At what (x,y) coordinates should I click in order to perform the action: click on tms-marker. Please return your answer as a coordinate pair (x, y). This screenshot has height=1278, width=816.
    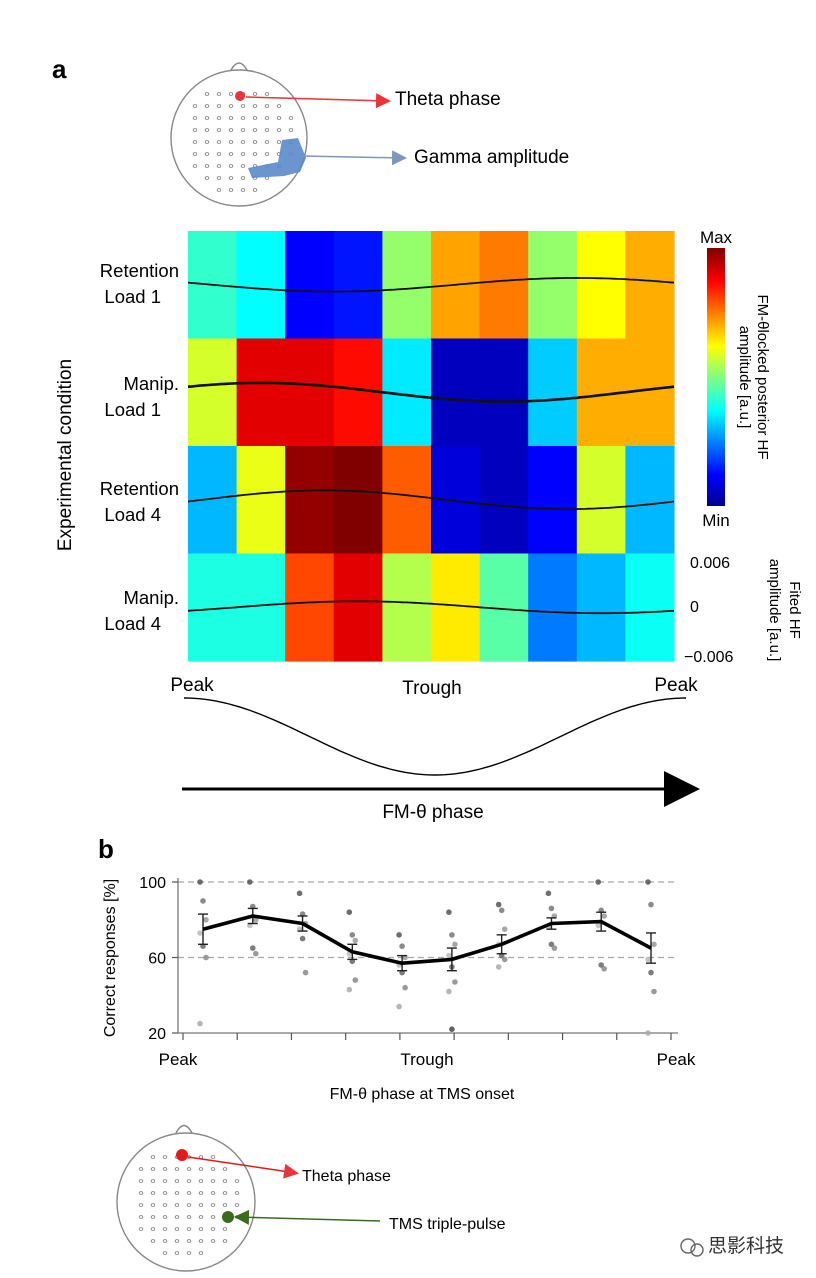
    Looking at the image, I should click on (228, 1217).